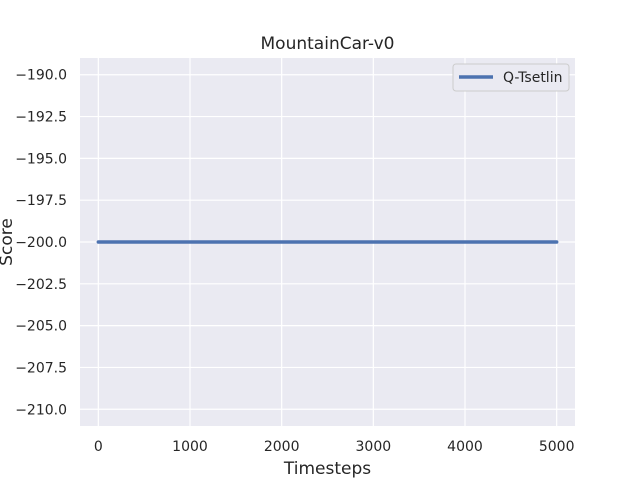 Image resolution: width=640 pixels, height=480 pixels. Describe the element at coordinates (41, 410) in the screenshot. I see `y-tick-label: −210.0` at that location.